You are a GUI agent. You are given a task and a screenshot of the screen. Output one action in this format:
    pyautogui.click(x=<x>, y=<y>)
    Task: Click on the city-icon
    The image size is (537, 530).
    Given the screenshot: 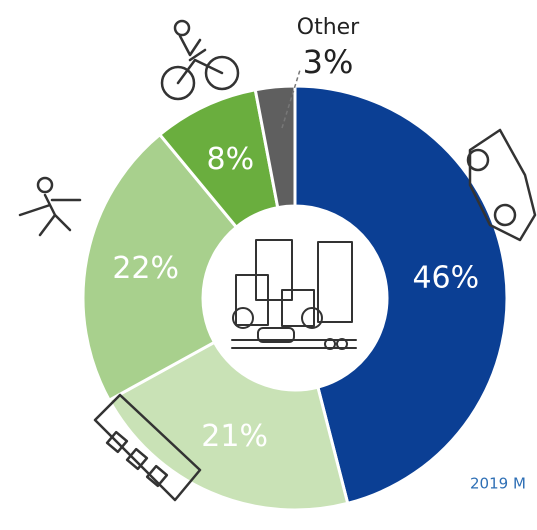 What is the action you would take?
    pyautogui.click(x=294, y=294)
    